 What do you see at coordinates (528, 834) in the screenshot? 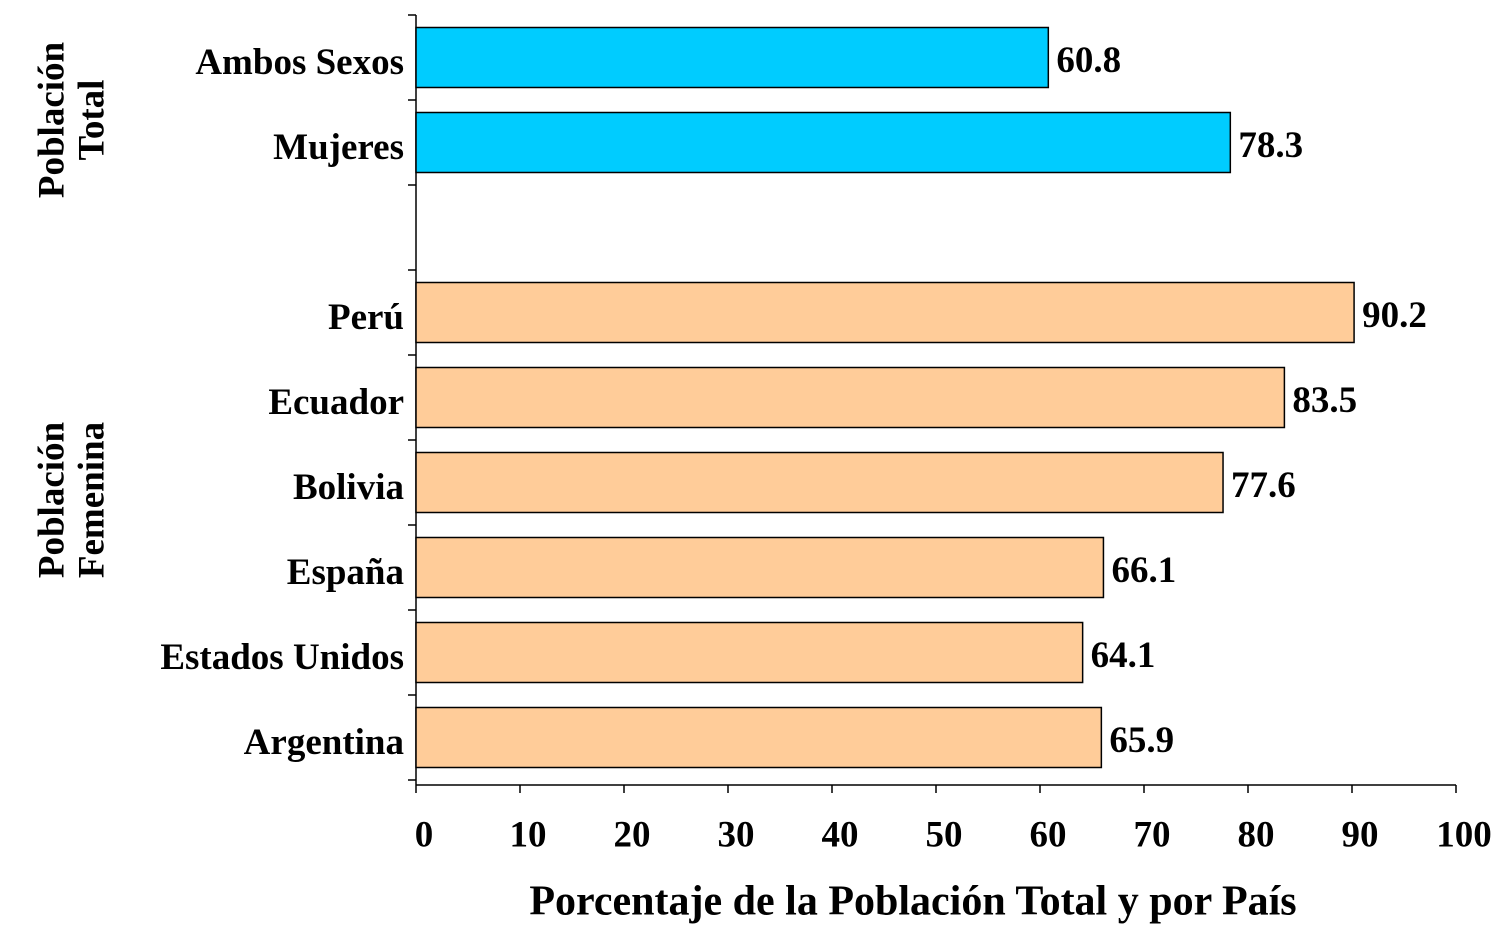
I see `x-tick-label: 10` at bounding box center [528, 834].